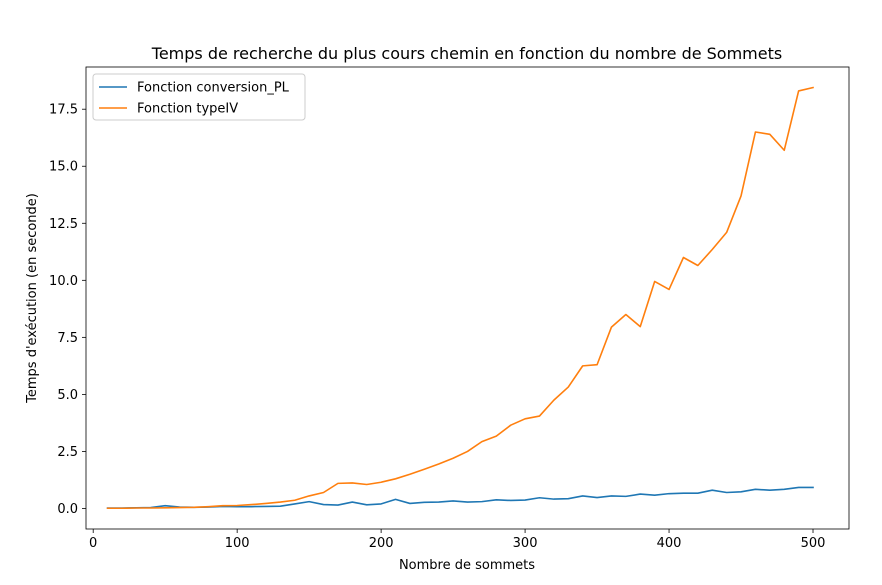 The width and height of the screenshot is (882, 585). Describe the element at coordinates (213, 88) in the screenshot. I see `legend-label-1: Fonction conversion_PL` at that location.